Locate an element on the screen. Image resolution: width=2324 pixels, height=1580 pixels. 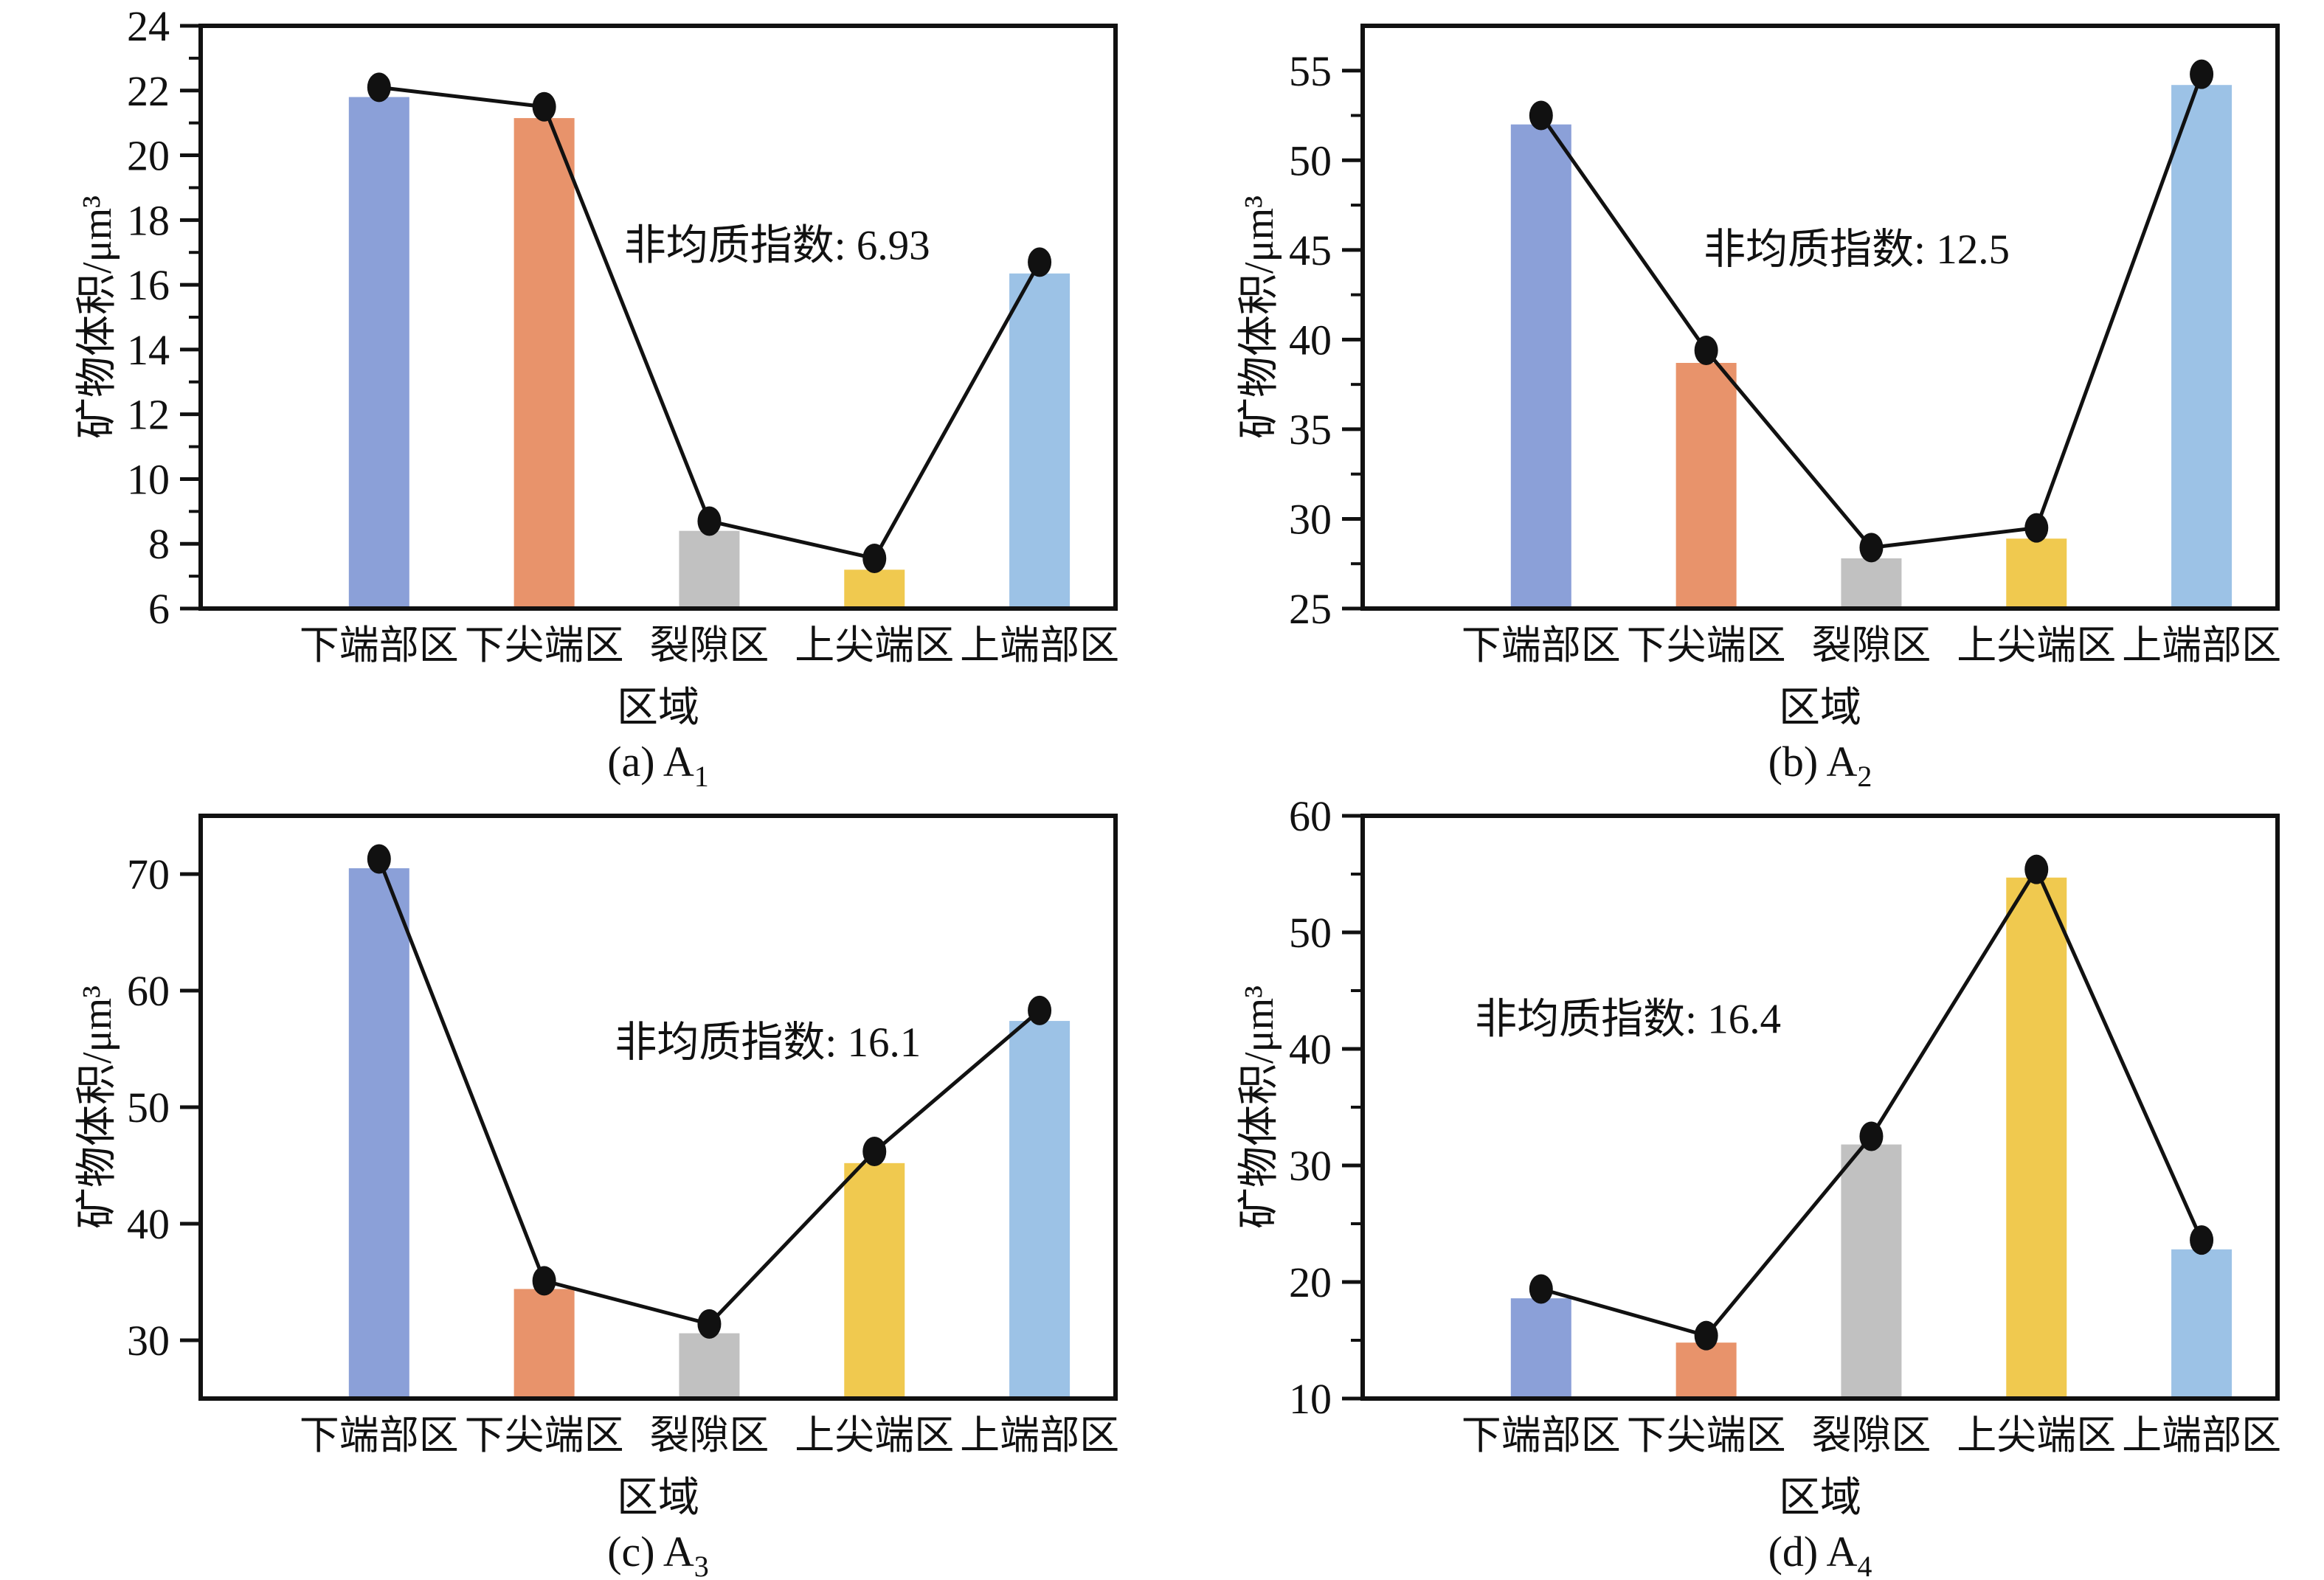
y-tick-label: 60 is located at coordinates (1310, 816).